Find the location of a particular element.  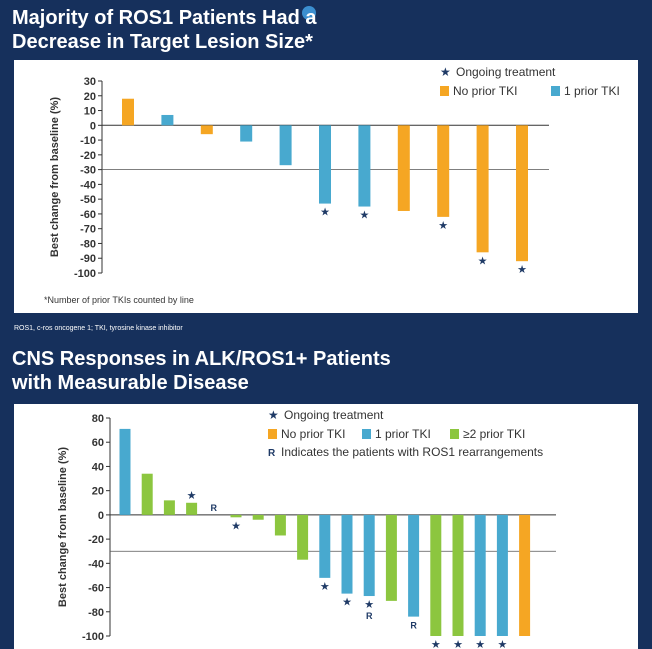

bottom-legend-star: ★ is located at coordinates (273, 415).